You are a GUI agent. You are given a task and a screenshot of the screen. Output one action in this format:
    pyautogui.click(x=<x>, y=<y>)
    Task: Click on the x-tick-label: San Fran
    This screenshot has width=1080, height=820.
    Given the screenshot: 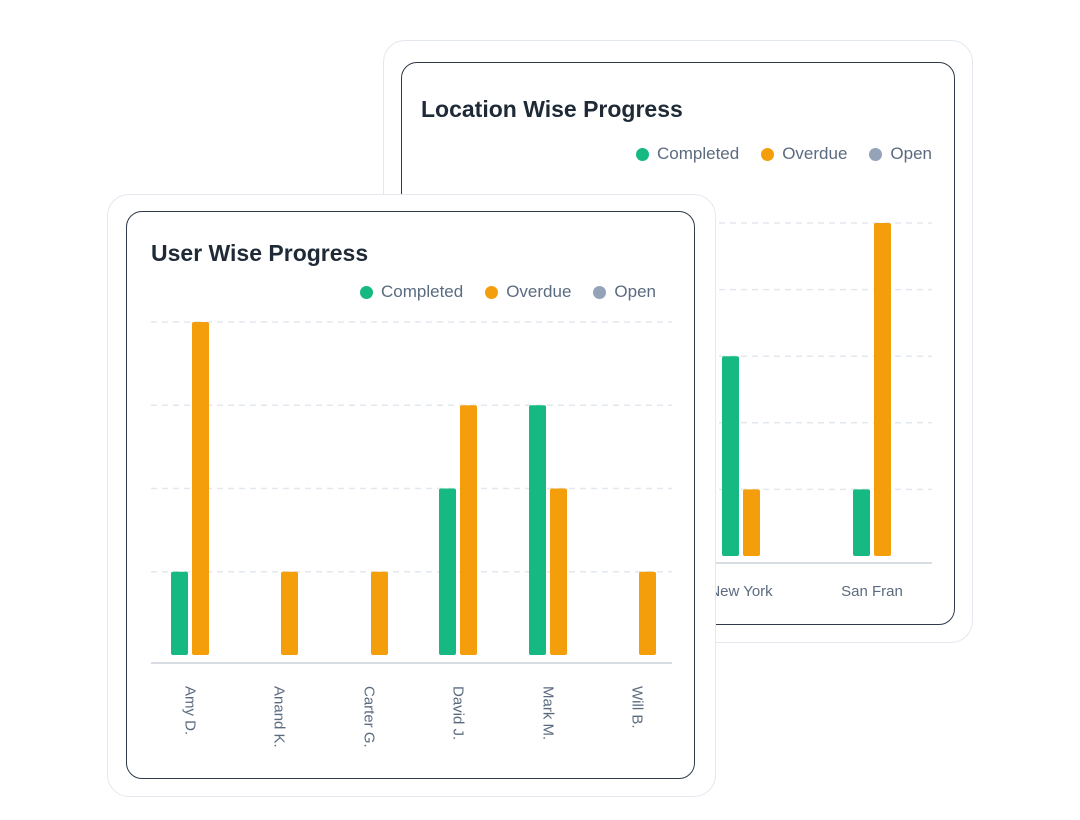 What is the action you would take?
    pyautogui.click(x=872, y=591)
    